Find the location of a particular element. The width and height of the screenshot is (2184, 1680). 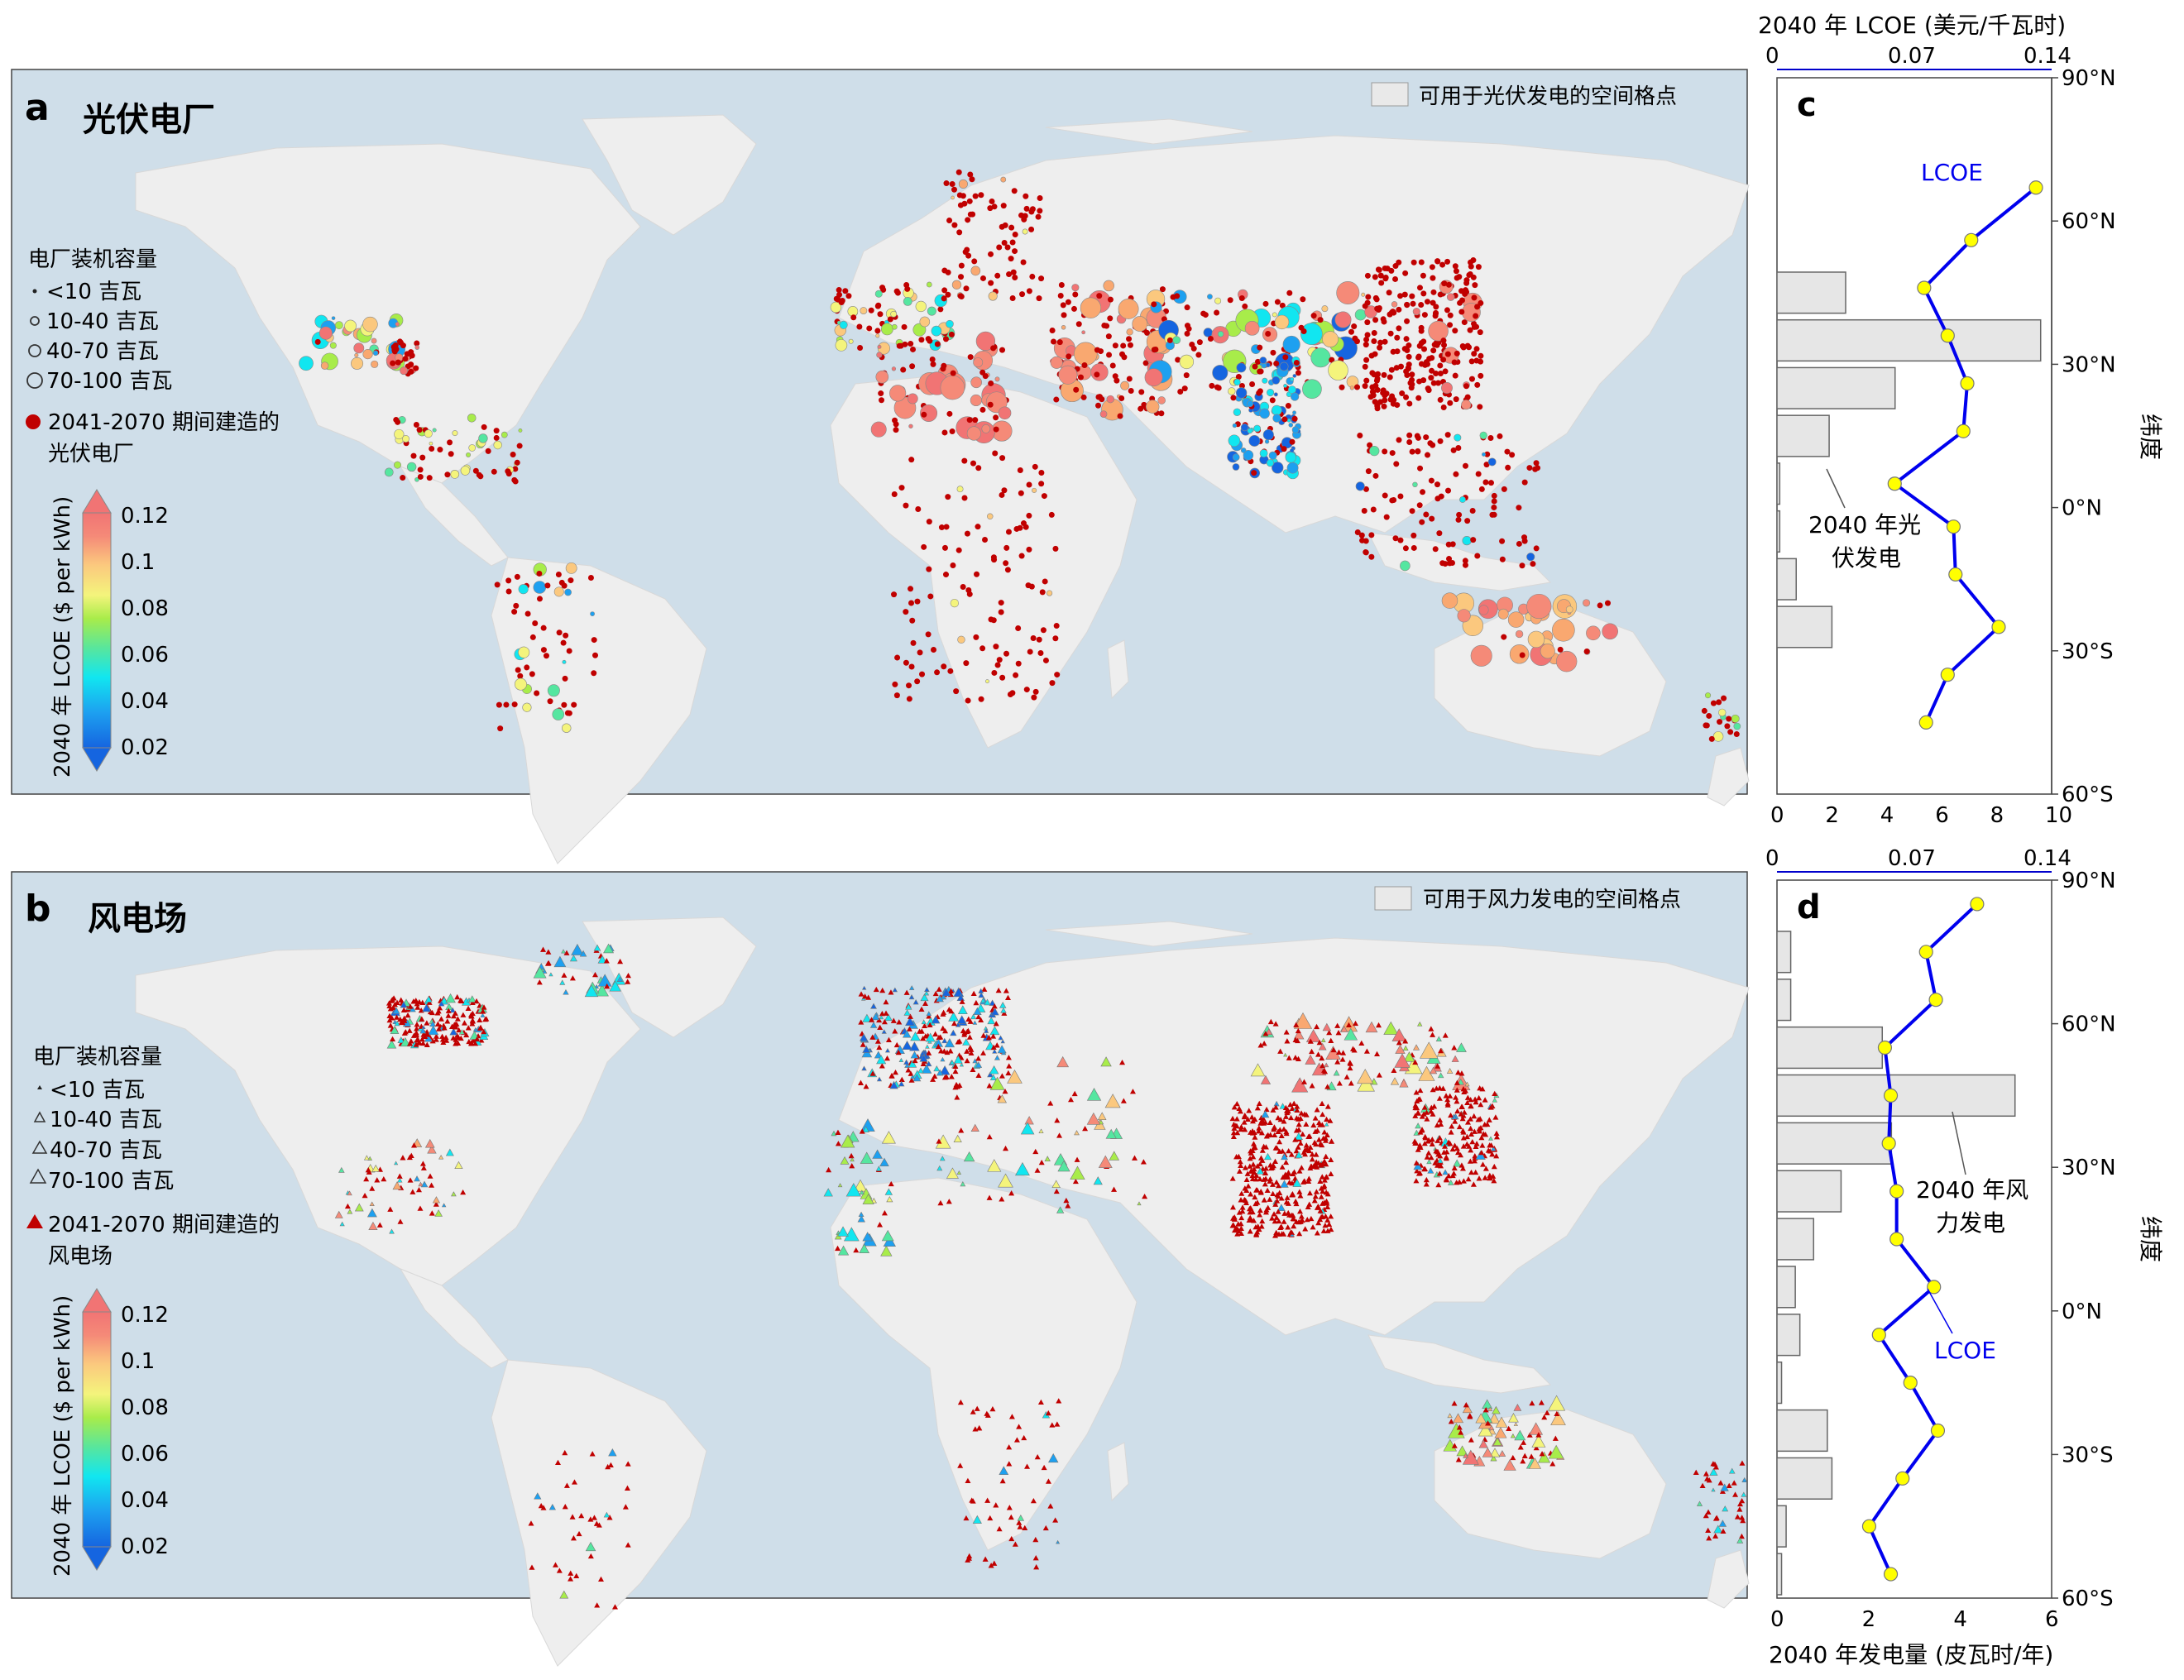

panel-b-title: 风电场 is located at coordinates (137, 919).